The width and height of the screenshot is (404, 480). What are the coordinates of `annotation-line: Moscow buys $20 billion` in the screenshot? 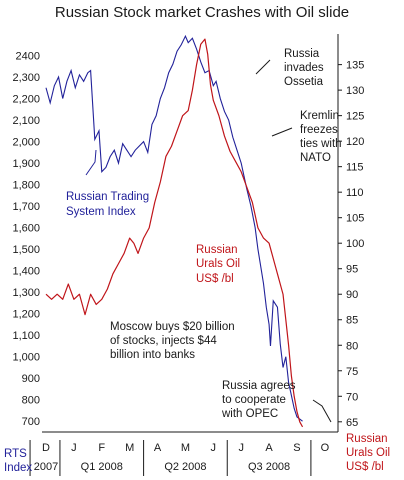 It's located at (172, 327).